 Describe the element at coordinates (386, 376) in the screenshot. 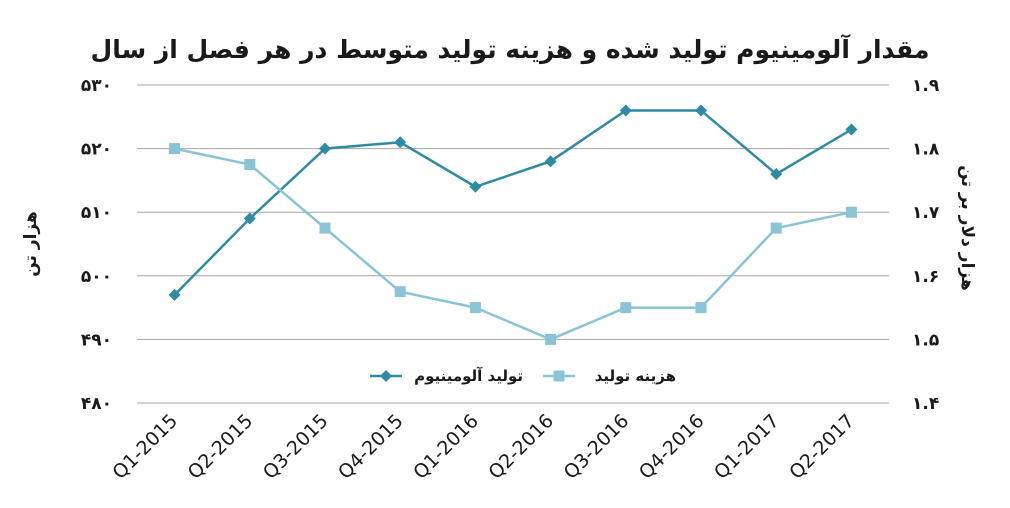

I see `legend-marker-production` at that location.